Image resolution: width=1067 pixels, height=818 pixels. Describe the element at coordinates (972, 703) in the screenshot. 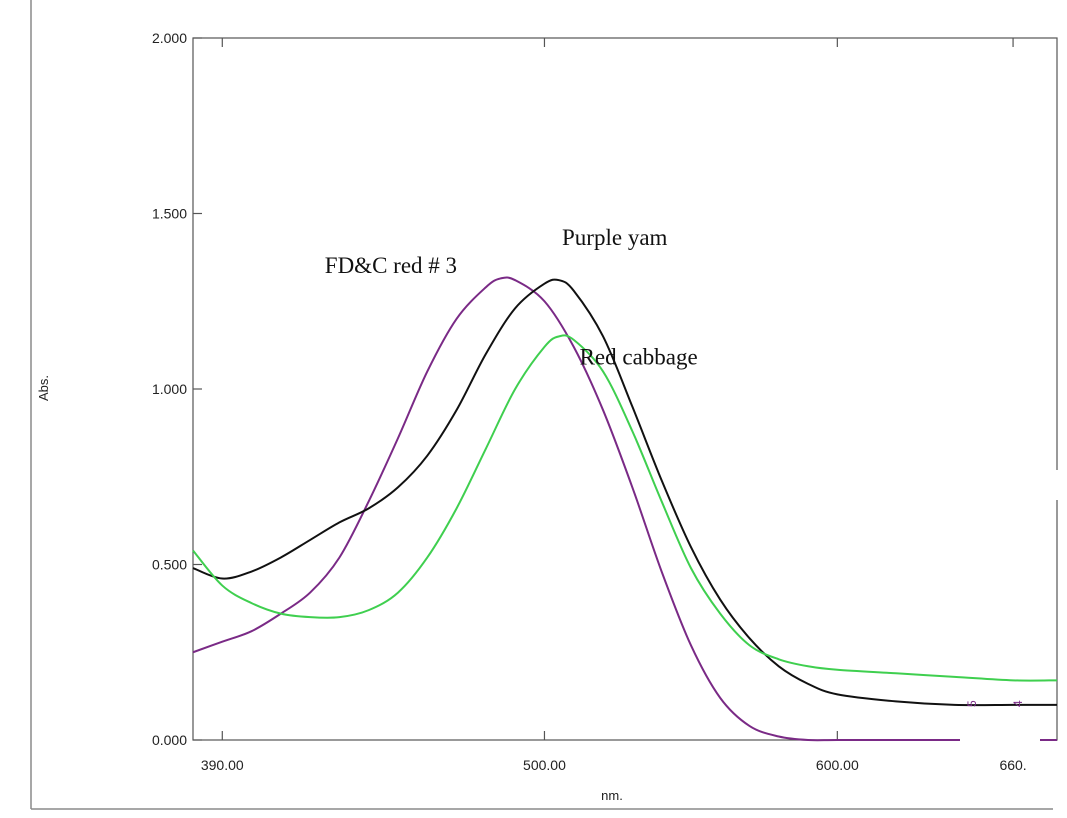

I see `peak-marker: 5` at that location.